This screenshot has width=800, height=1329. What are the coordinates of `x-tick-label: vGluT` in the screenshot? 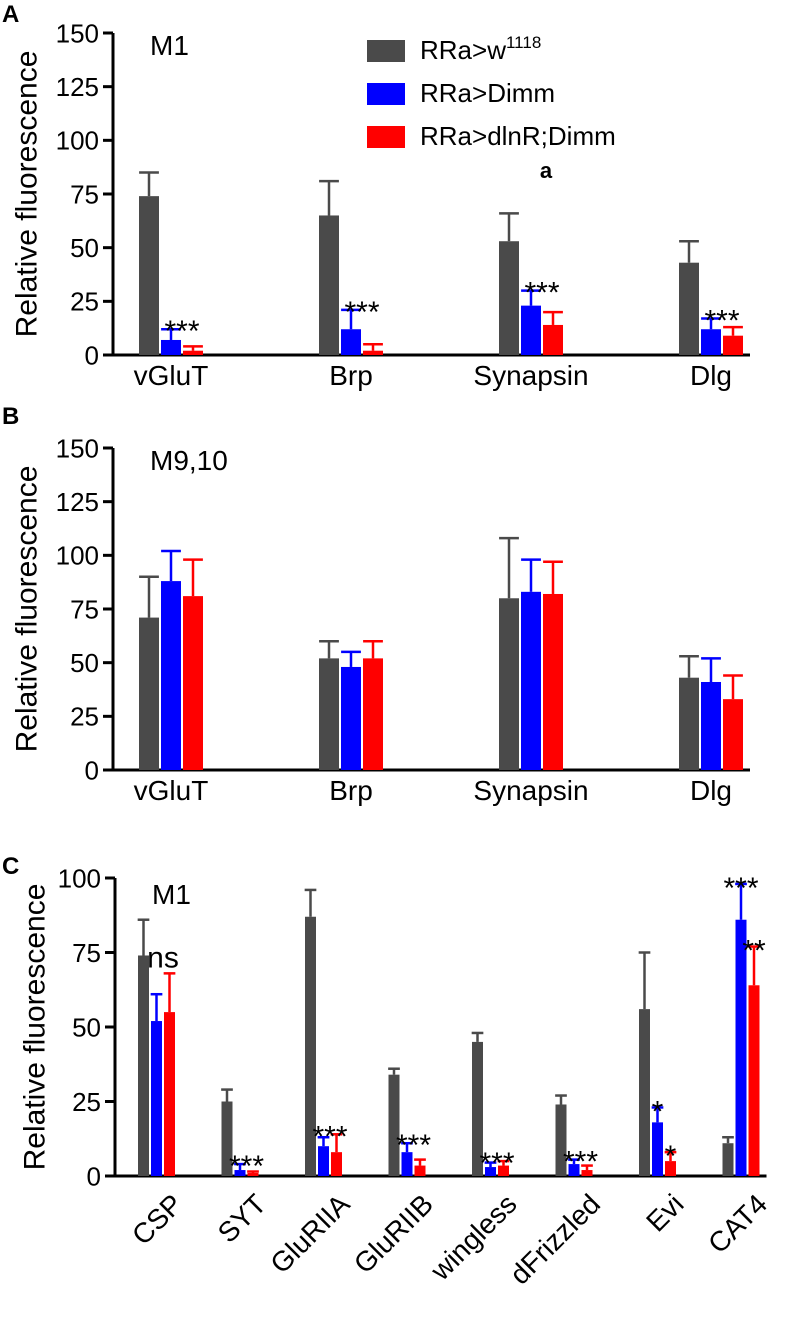 It's located at (171, 375).